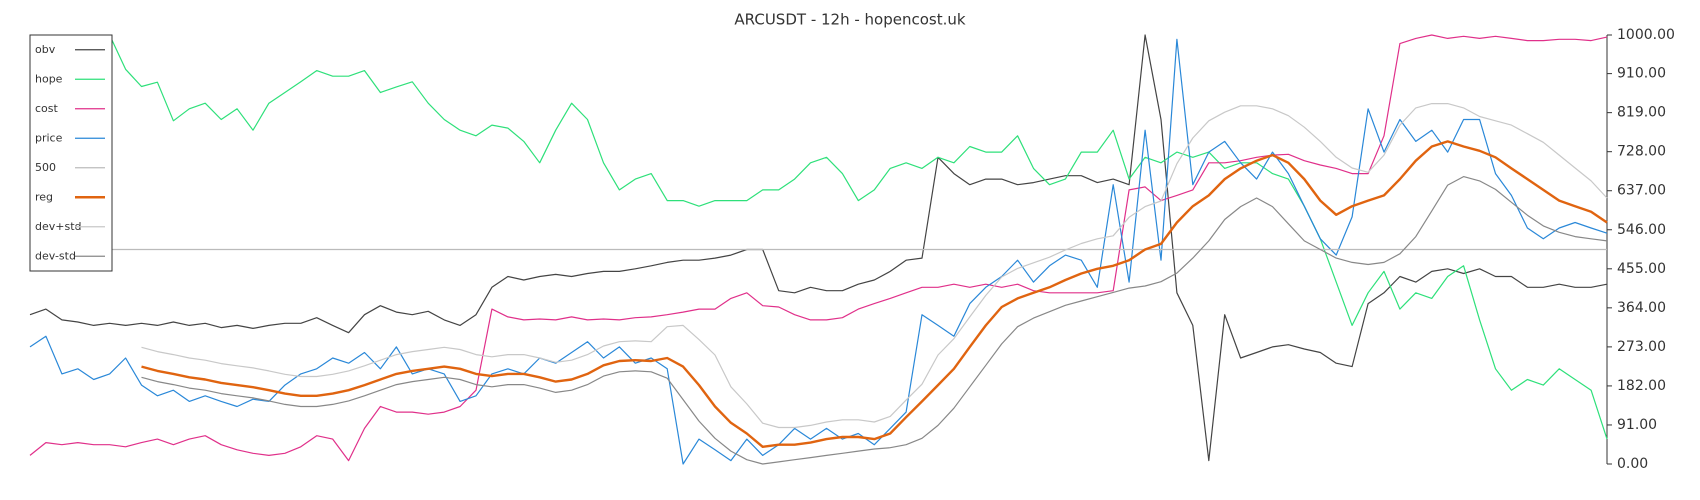  I want to click on y-tick-label: 0.00, so click(1632, 464).